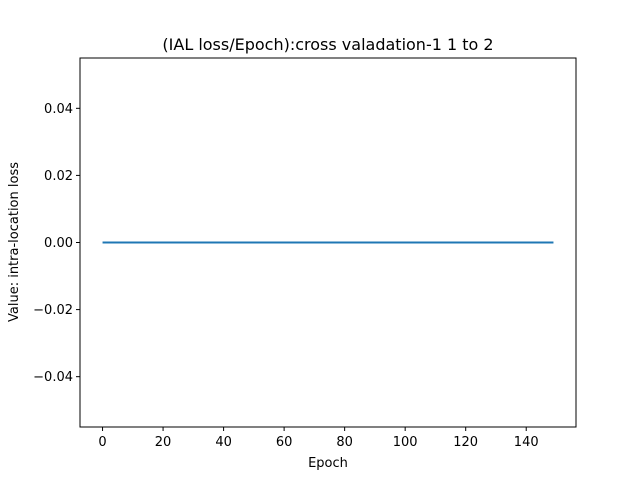 The image size is (640, 480). What do you see at coordinates (58, 243) in the screenshot?
I see `y-tick-label: 0.00` at bounding box center [58, 243].